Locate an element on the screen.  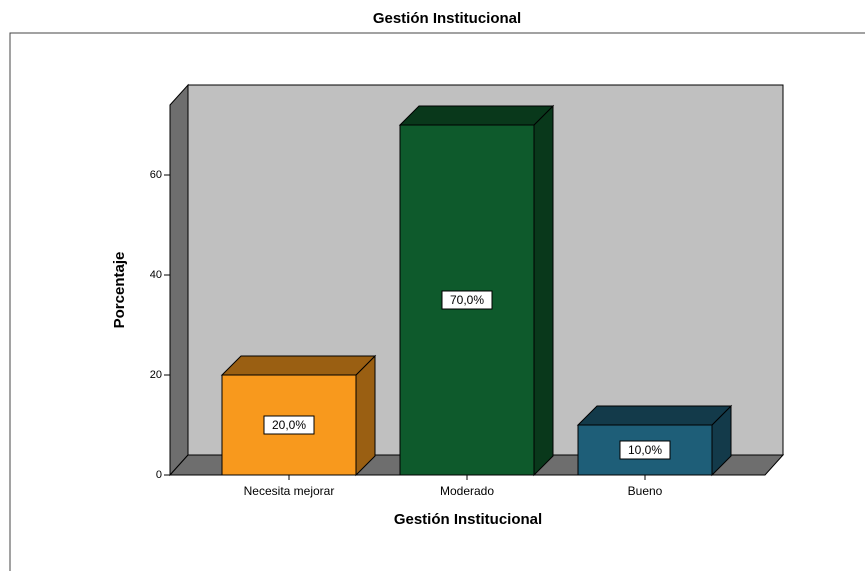
chart-title: Gestión Institucional is located at coordinates (447, 18).